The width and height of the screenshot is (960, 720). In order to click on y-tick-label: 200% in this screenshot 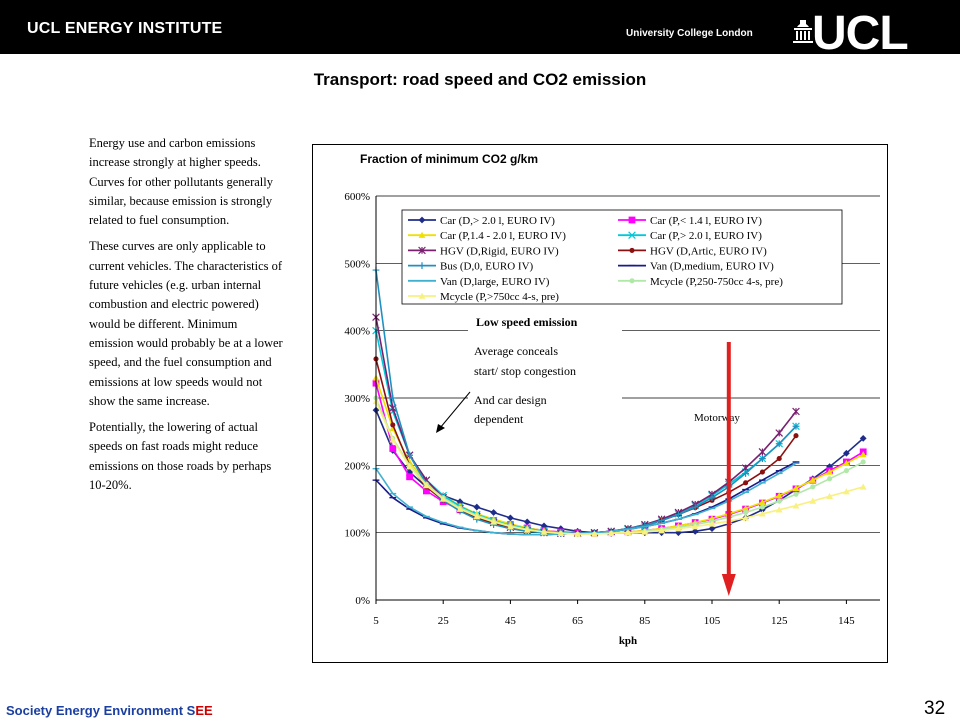, I will do `click(357, 466)`.